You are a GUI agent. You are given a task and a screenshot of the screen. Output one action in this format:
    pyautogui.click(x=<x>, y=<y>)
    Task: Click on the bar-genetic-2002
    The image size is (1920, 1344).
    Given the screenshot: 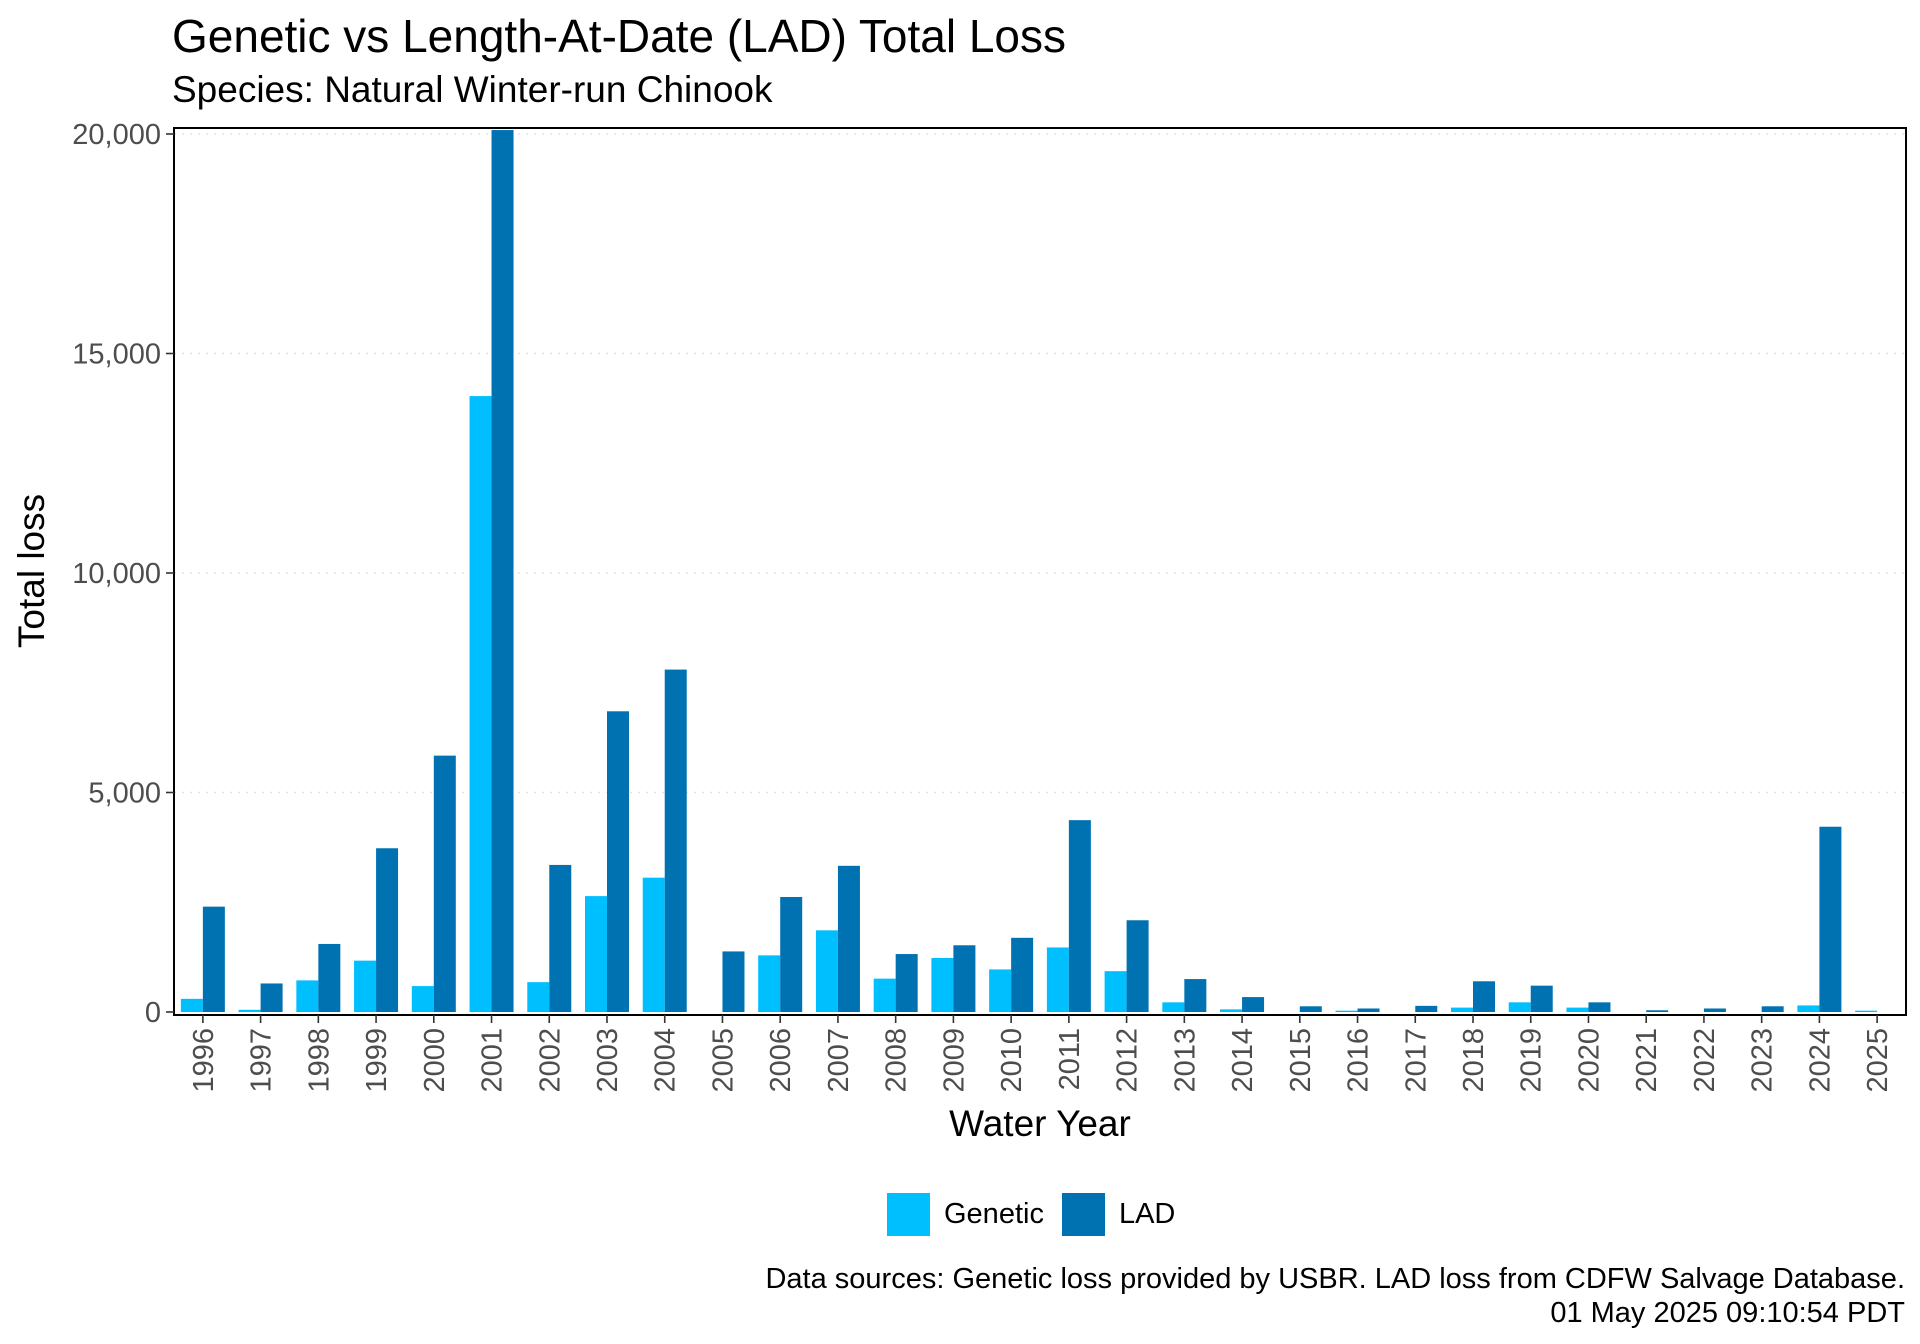 What is the action you would take?
    pyautogui.click(x=538, y=997)
    